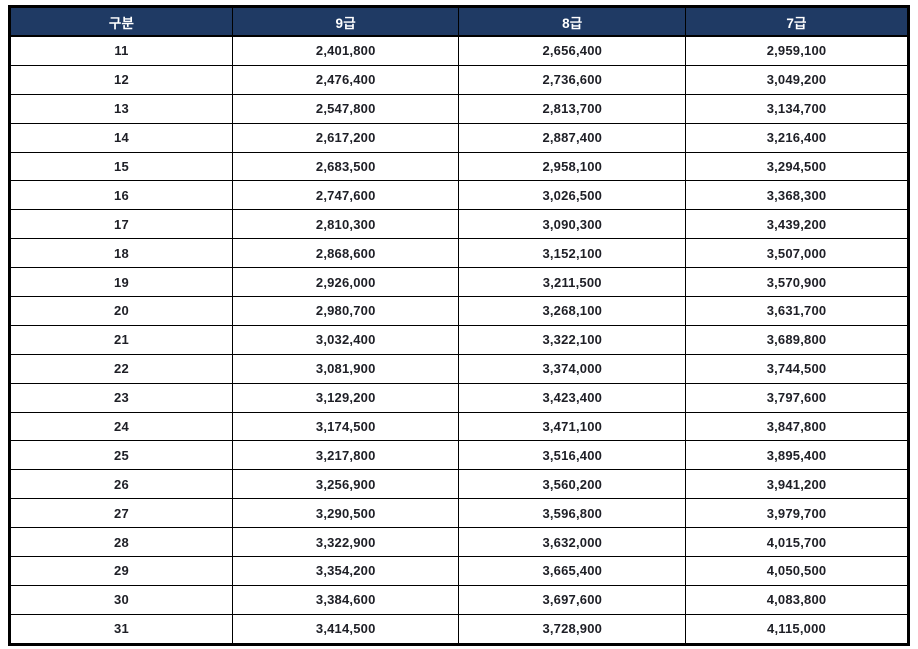 The height and width of the screenshot is (649, 918). Describe the element at coordinates (797, 397) in the screenshot. I see `salary-grade7-cell: 3,797,600` at that location.